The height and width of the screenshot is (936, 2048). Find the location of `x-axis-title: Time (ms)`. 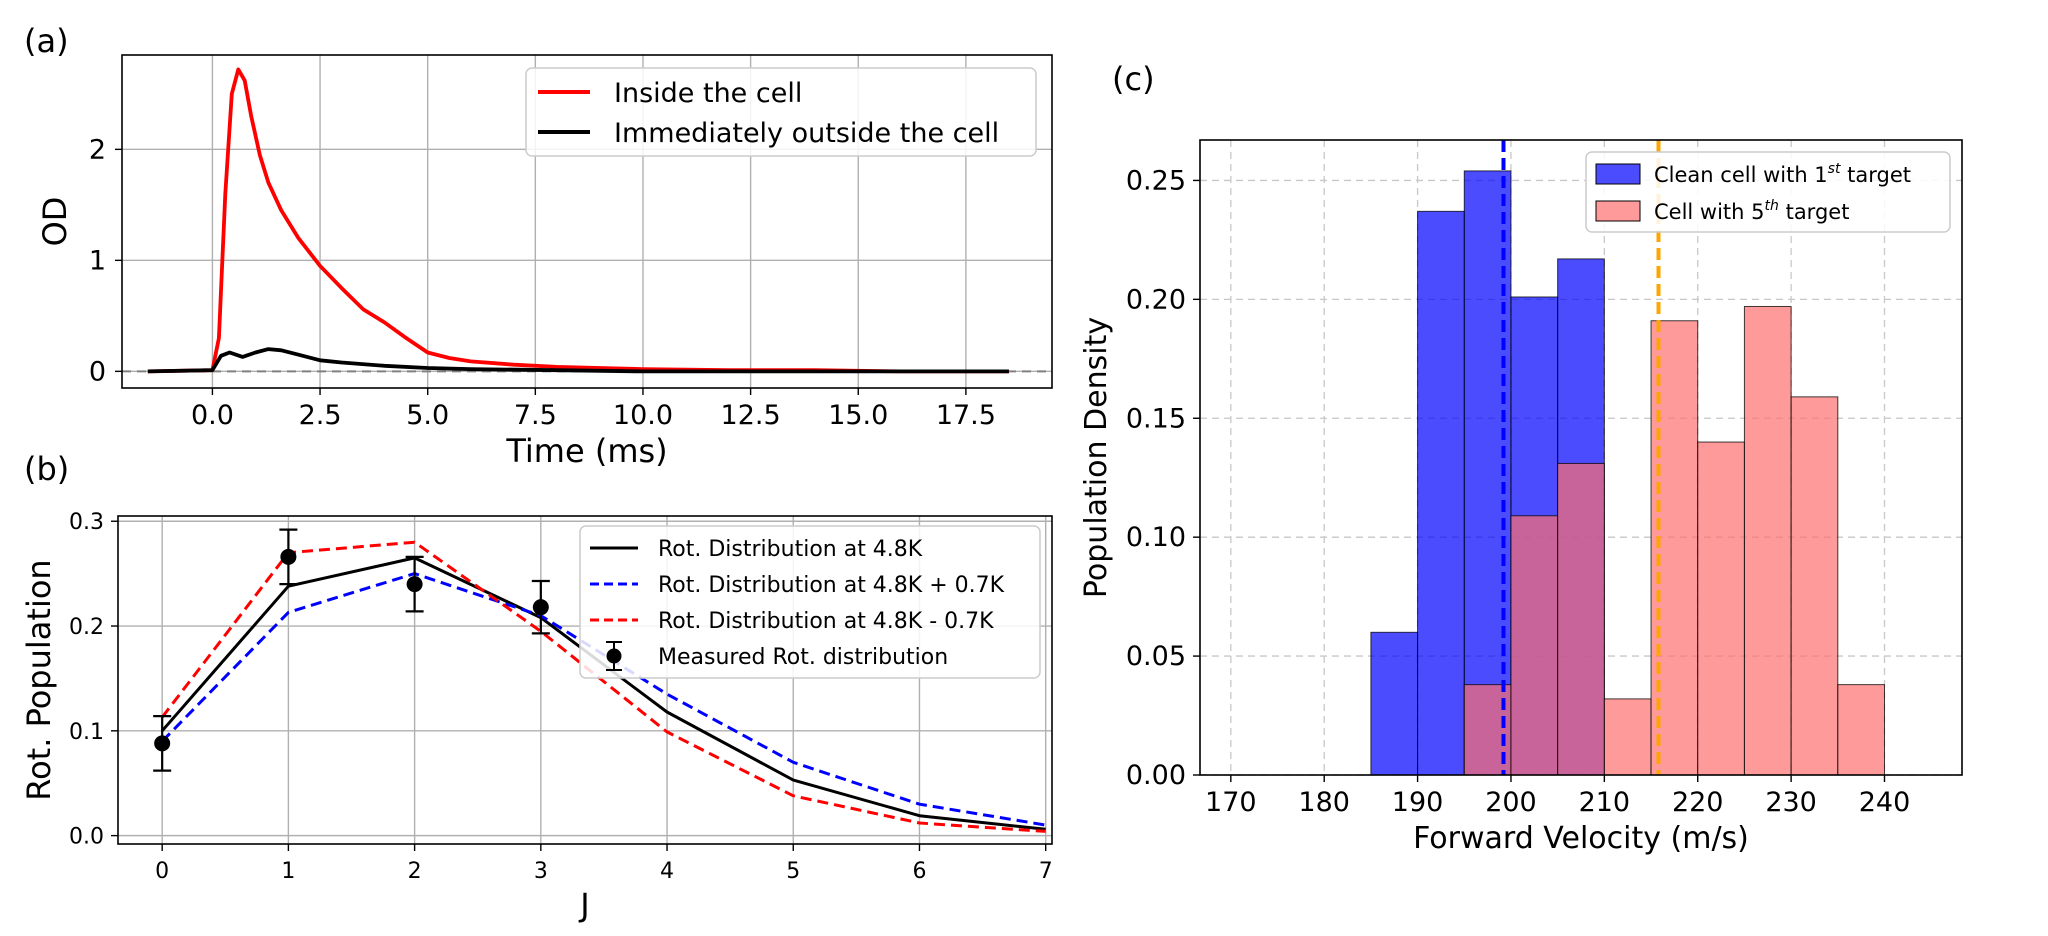

x-axis-title: Time (ms) is located at coordinates (586, 451).